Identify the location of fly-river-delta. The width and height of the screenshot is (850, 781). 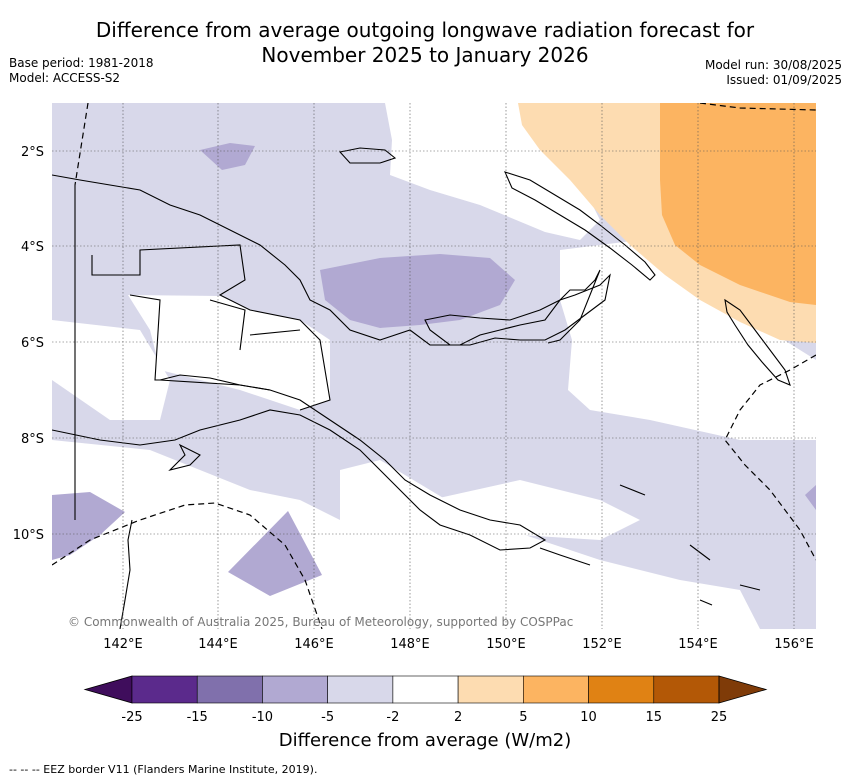
(184, 457).